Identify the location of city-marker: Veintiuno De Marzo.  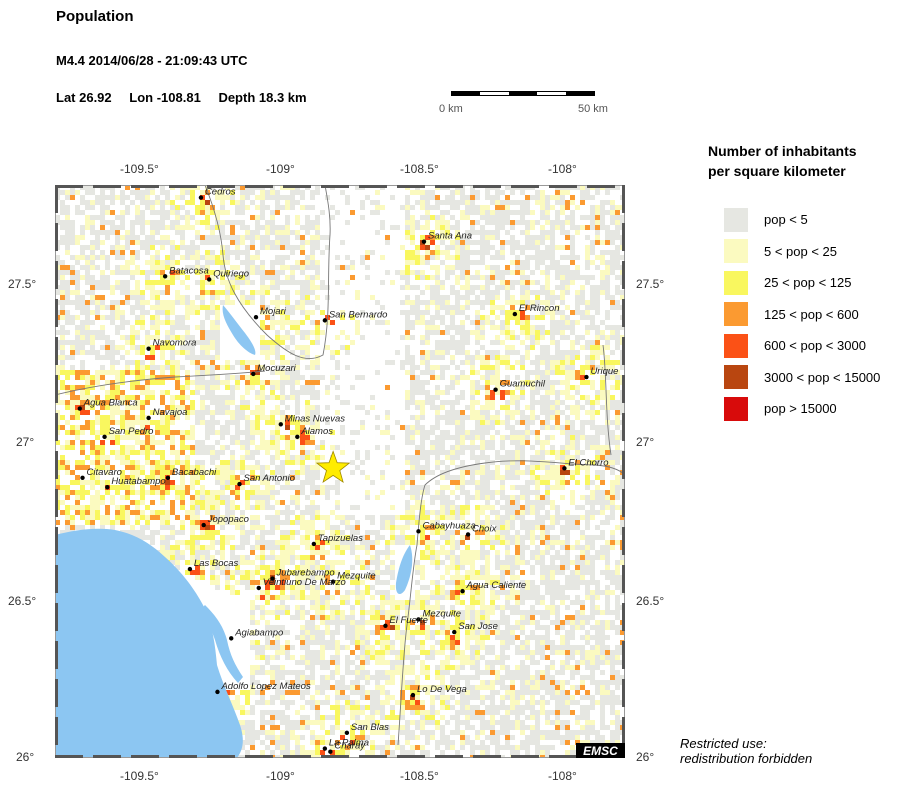
(301, 584).